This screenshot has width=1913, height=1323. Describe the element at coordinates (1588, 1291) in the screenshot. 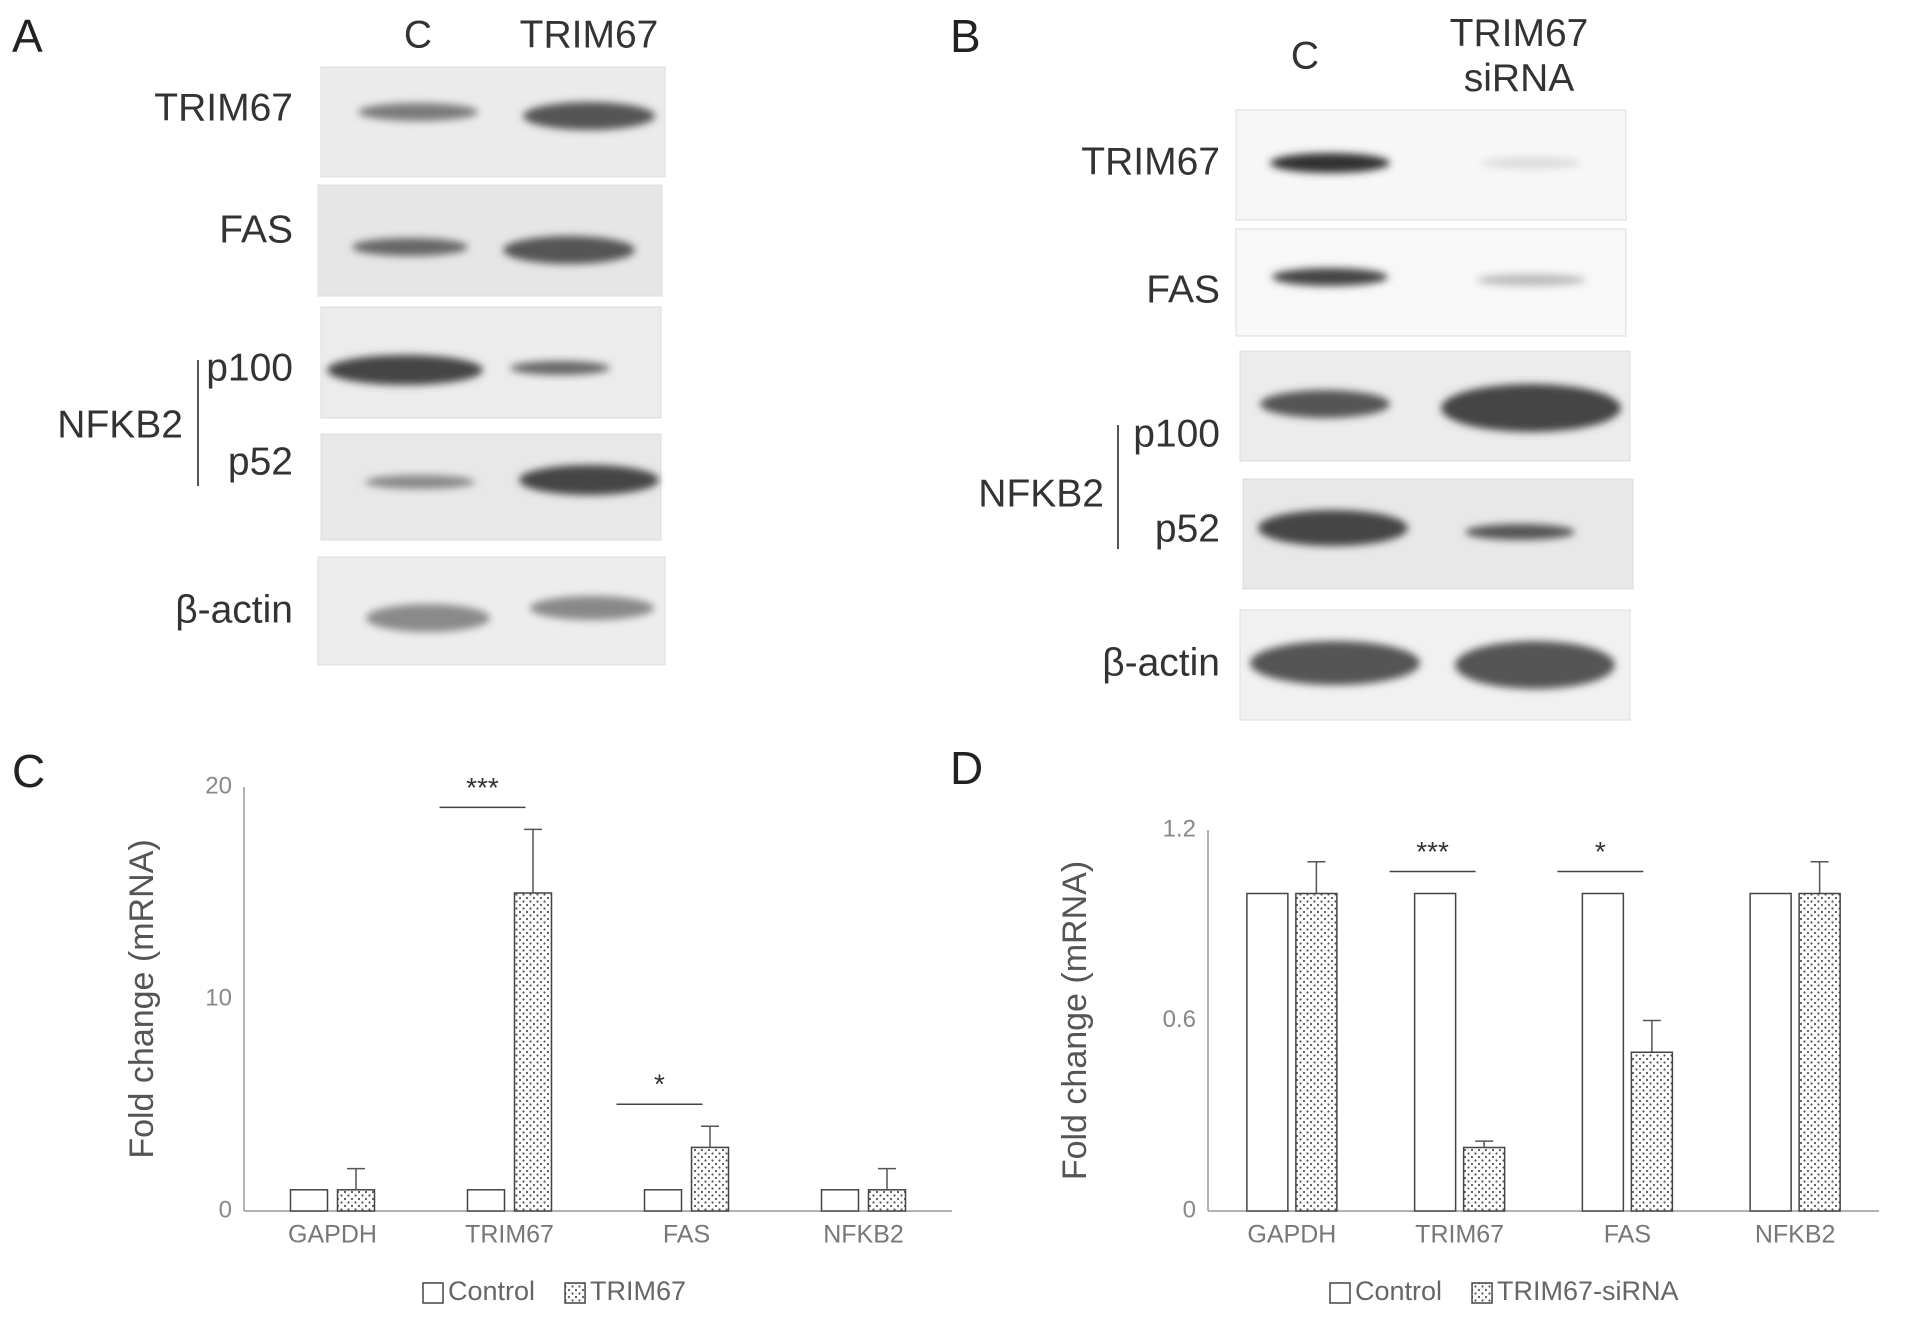

I see `legend-label: TRIM67-siRNA` at that location.